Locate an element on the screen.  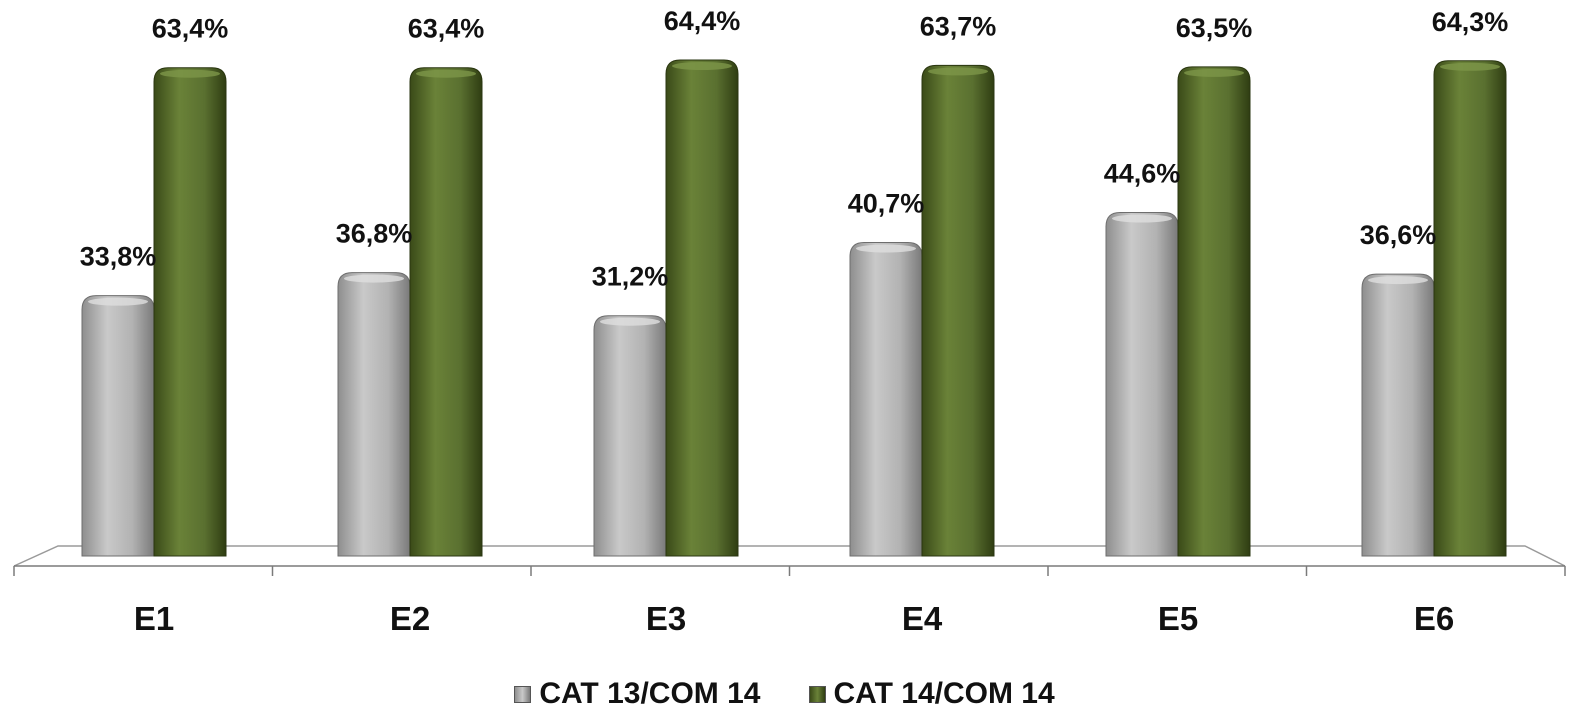
value-label: 33,8% is located at coordinates (118, 257).